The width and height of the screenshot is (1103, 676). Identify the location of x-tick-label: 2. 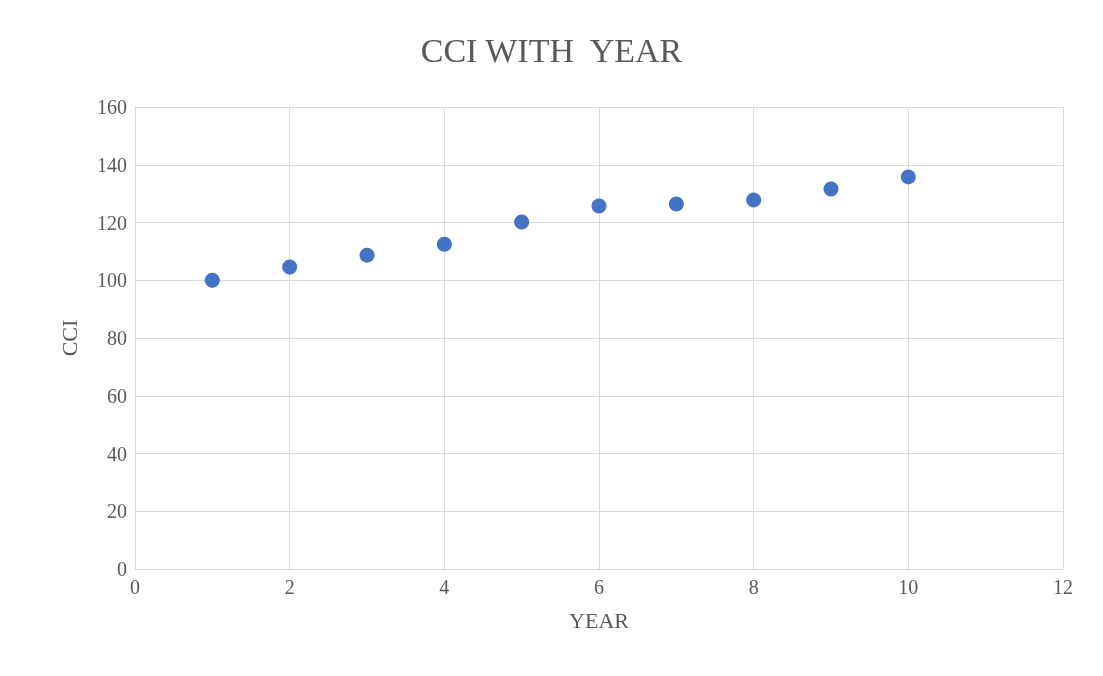
(289, 587).